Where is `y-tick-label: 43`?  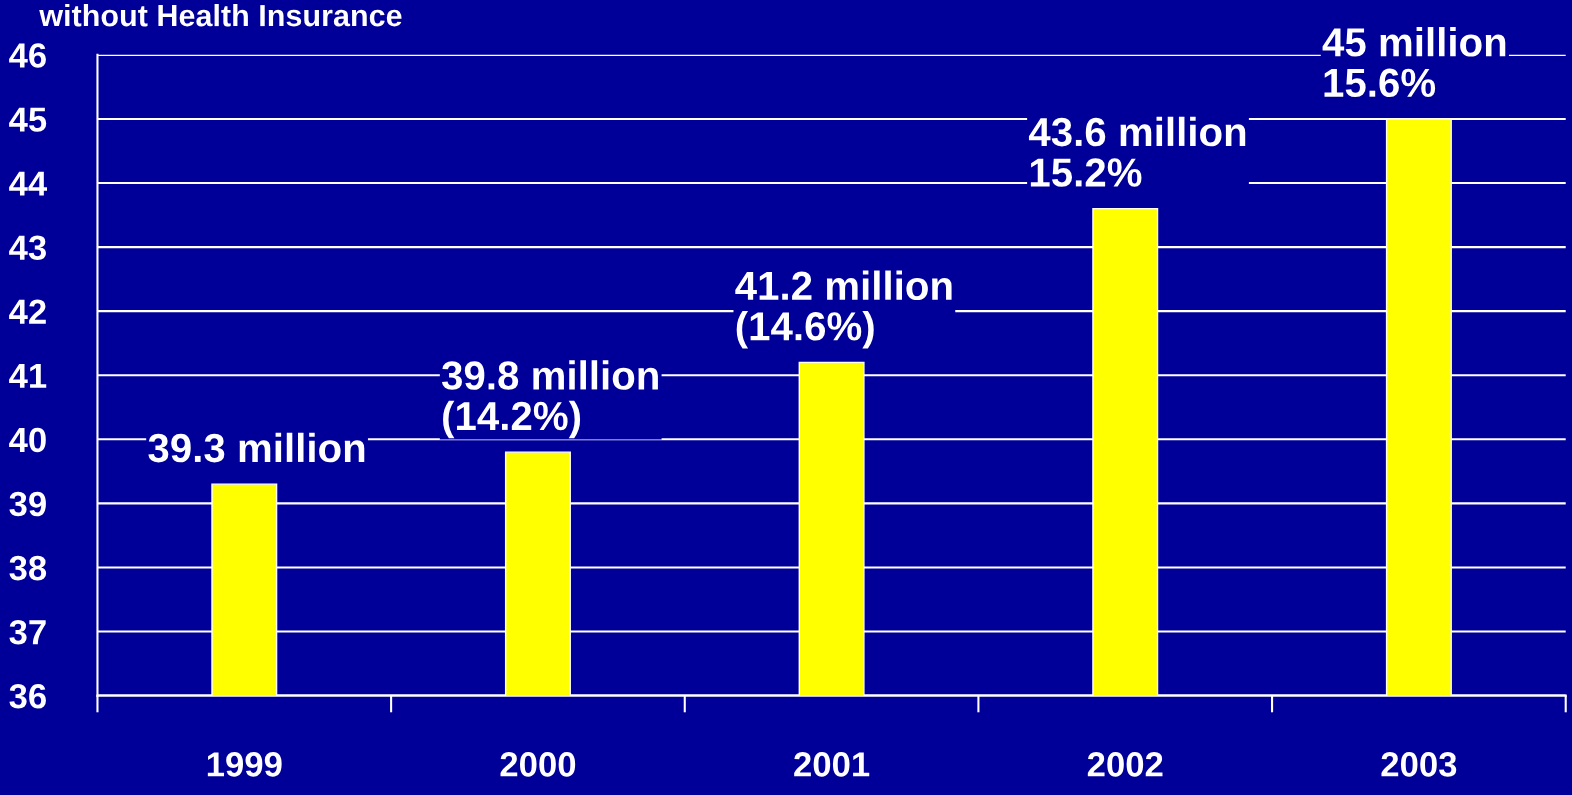 y-tick-label: 43 is located at coordinates (27, 248).